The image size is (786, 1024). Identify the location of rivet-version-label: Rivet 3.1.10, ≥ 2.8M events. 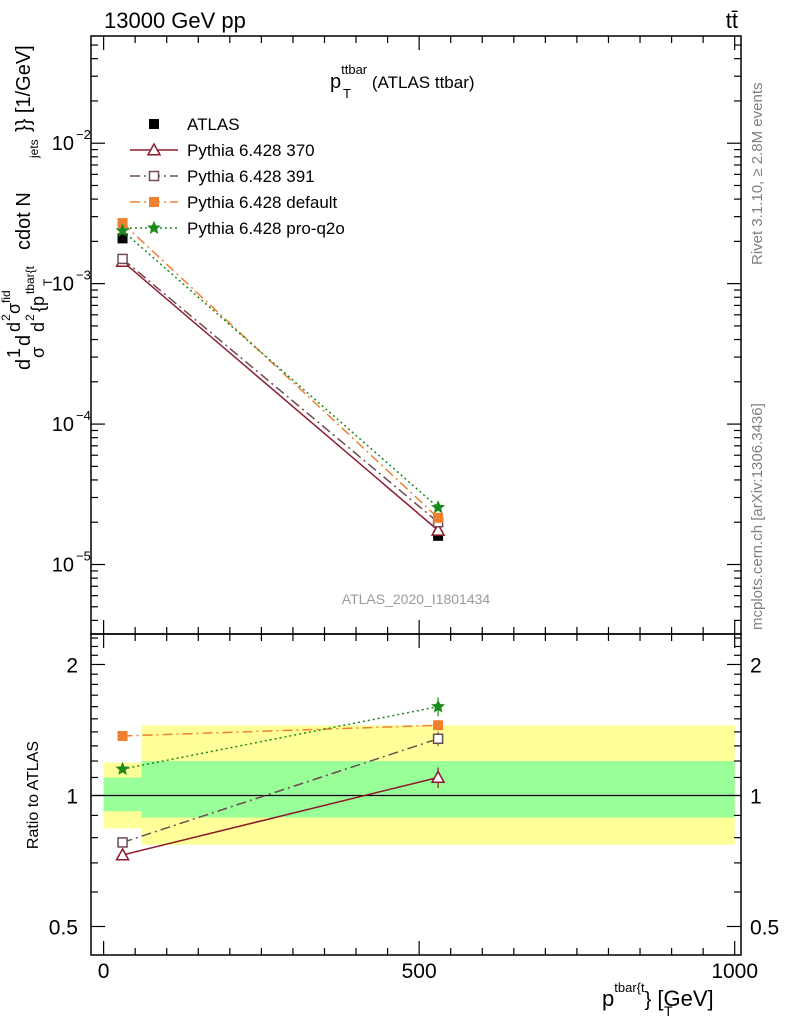
(757, 174).